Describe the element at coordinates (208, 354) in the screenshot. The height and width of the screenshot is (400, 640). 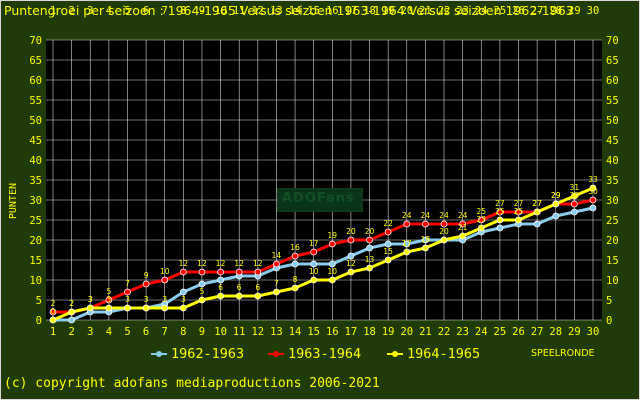
I see `legend-label: 1962-1963` at that location.